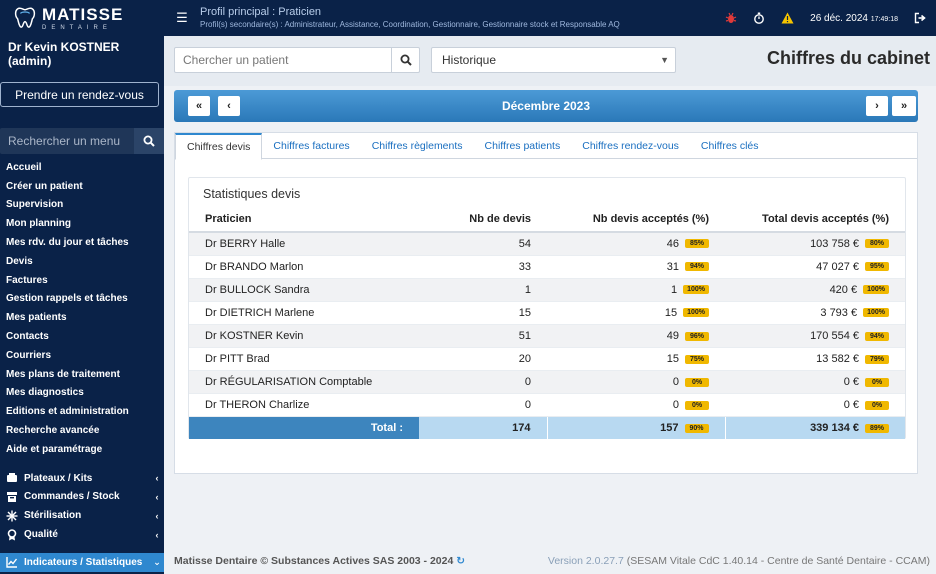 The image size is (936, 574). I want to click on cell-nb: 0, so click(483, 382).